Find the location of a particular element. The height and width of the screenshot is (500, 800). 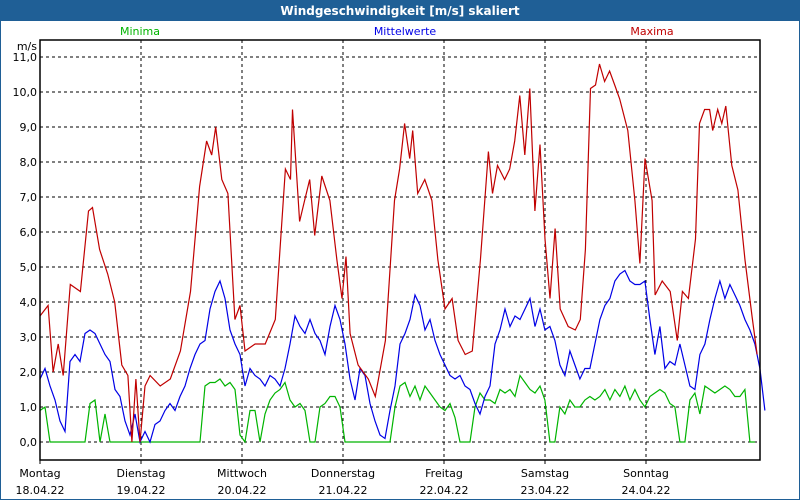

y-tick-label: 8,0 is located at coordinates (29, 162).